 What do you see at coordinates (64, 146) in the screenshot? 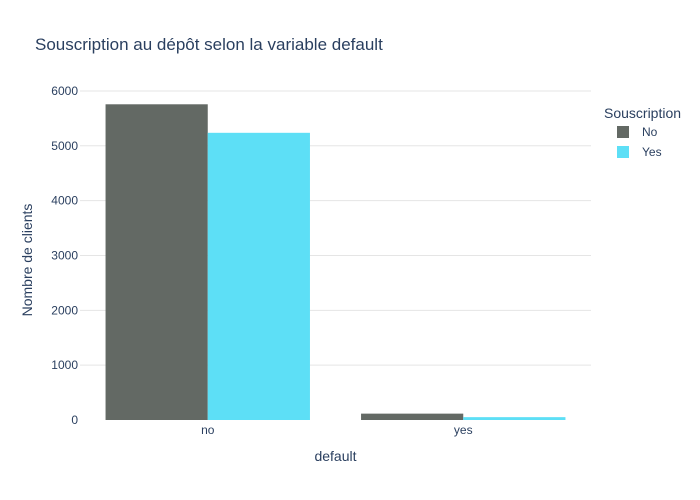
I see `y-tick-label: 5000` at bounding box center [64, 146].